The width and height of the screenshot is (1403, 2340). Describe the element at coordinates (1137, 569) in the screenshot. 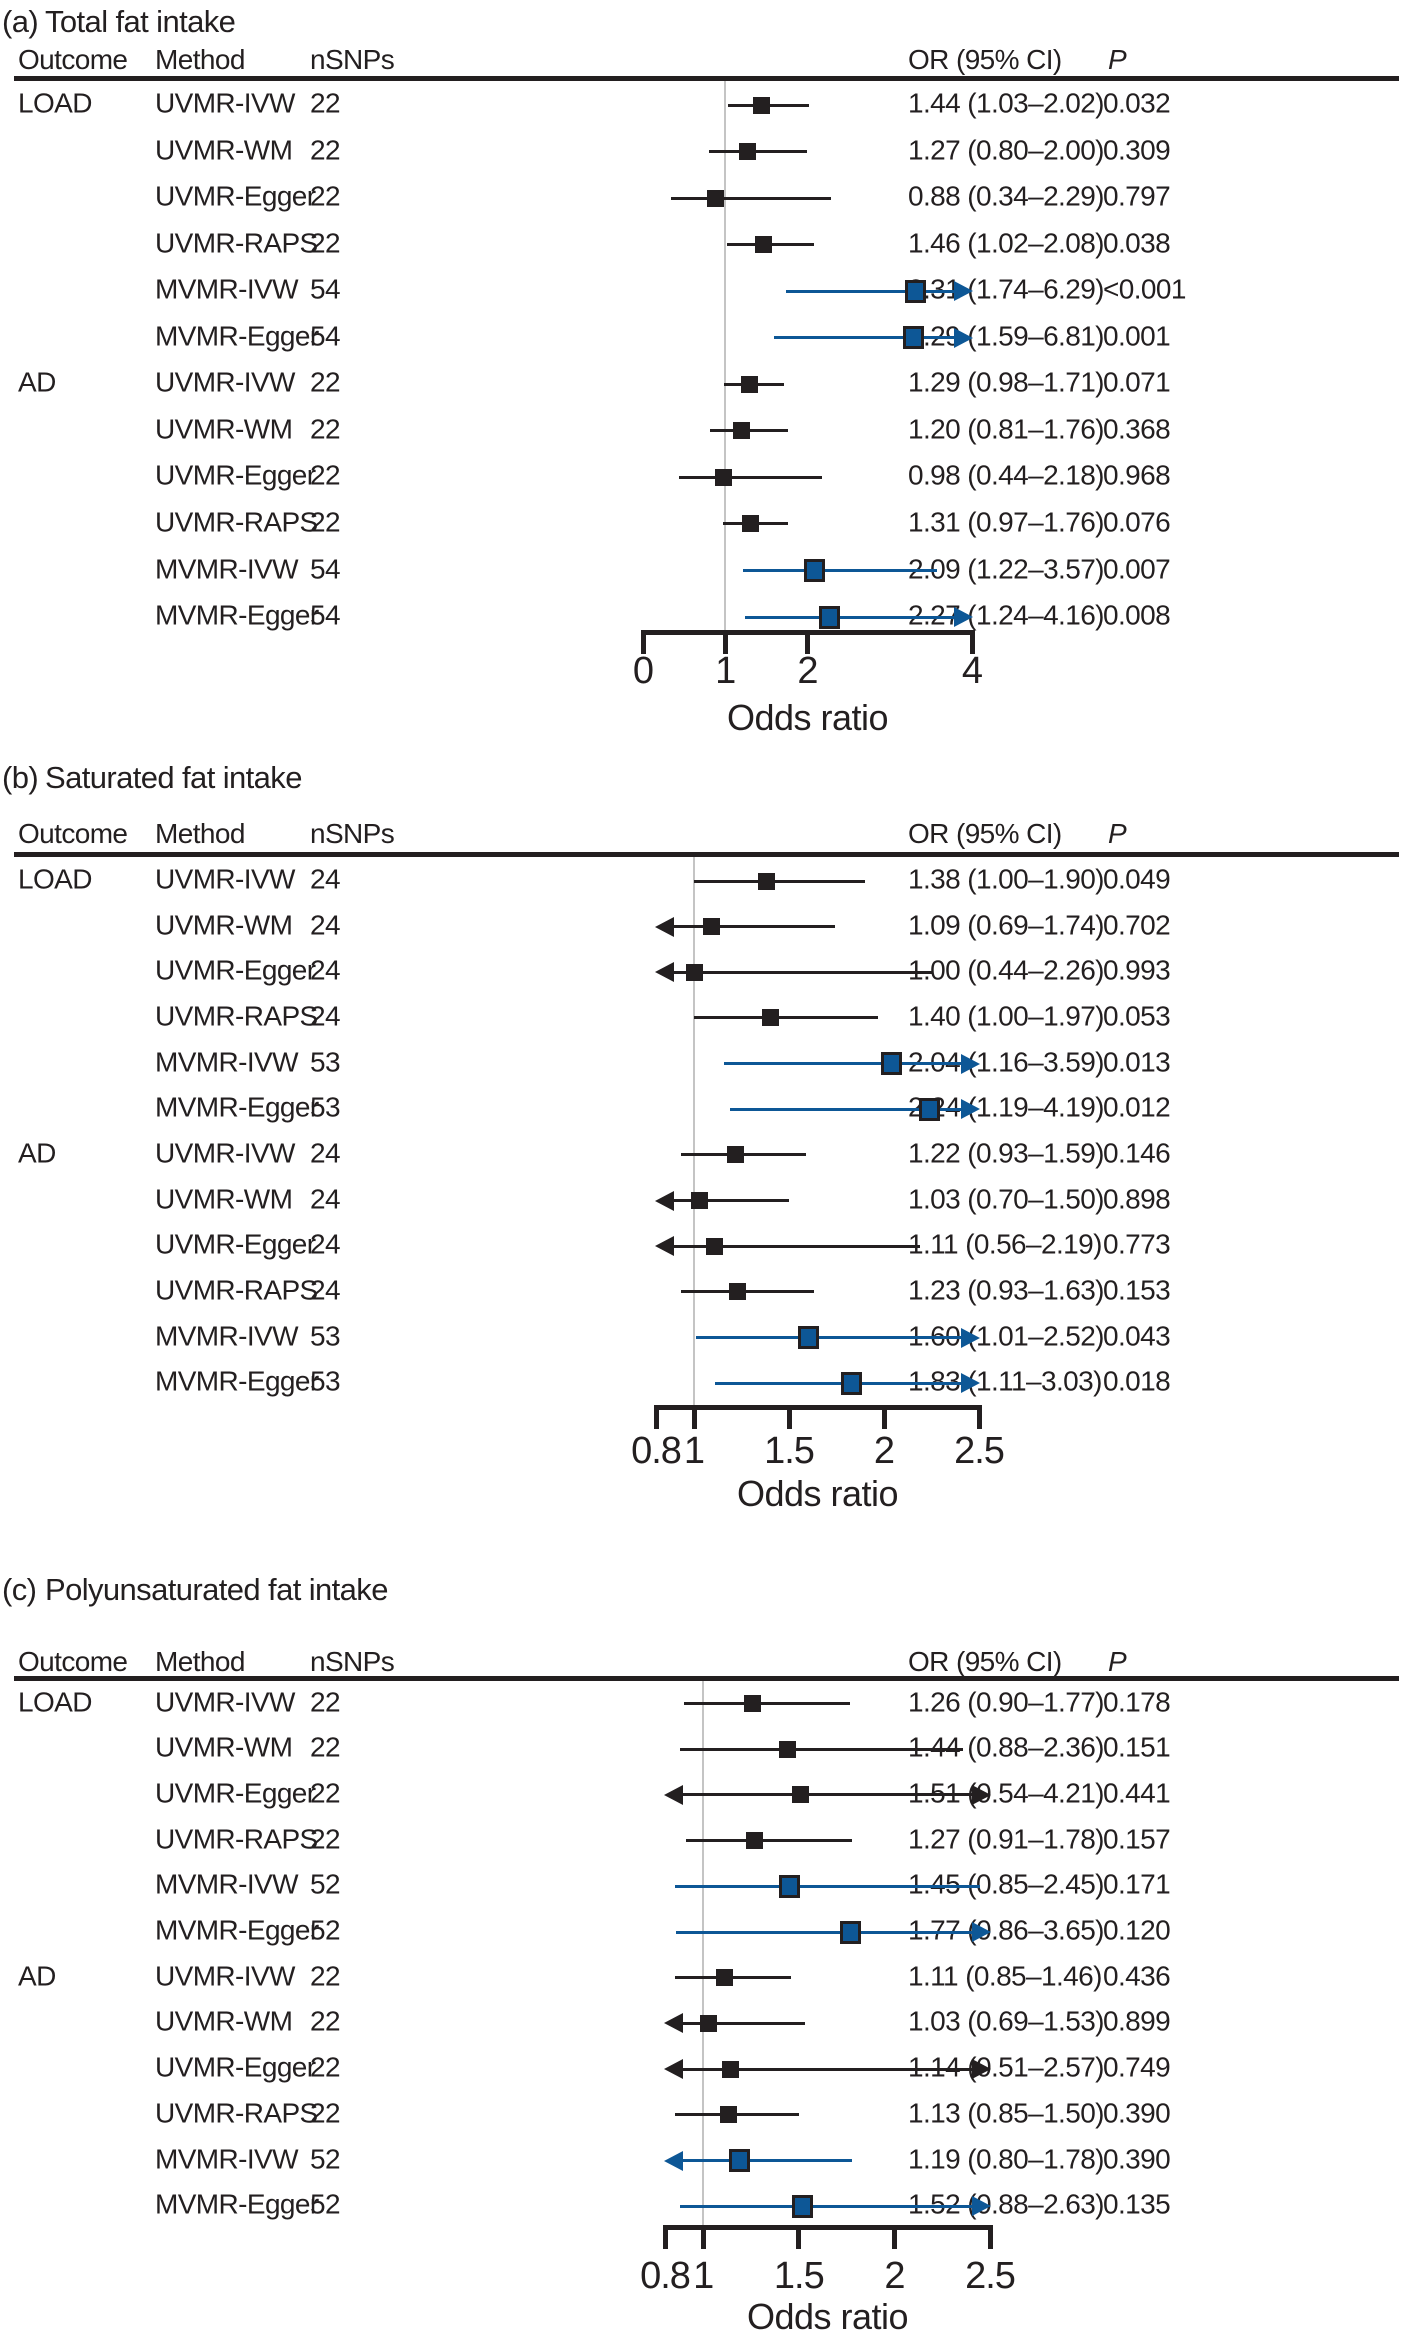

I see `p-value: 0.007` at that location.